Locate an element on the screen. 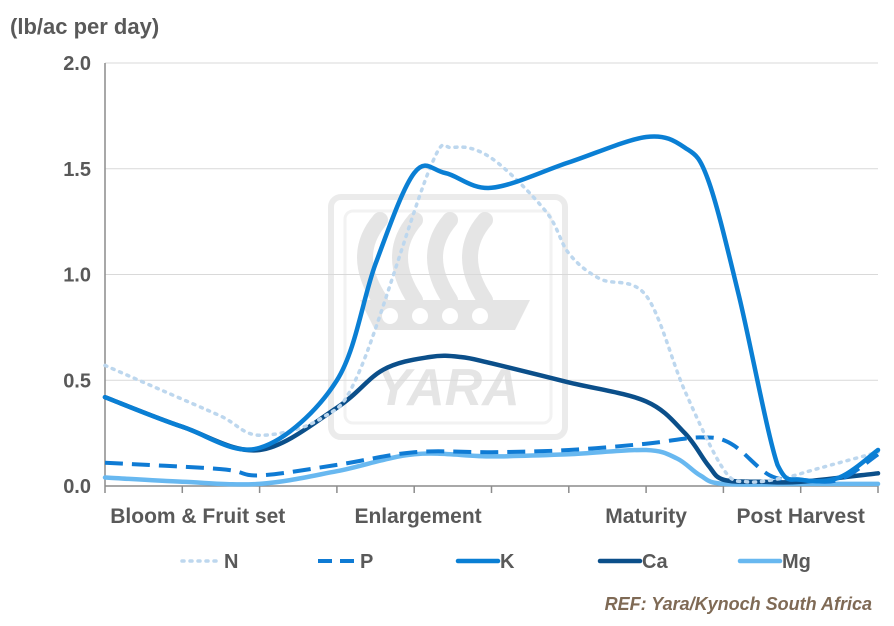  series-line-mg is located at coordinates (491, 467).